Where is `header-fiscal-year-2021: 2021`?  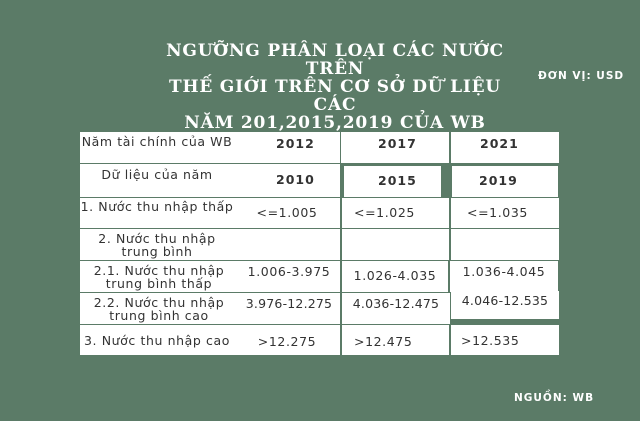 header-fiscal-year-2021: 2021 is located at coordinates (505, 147).